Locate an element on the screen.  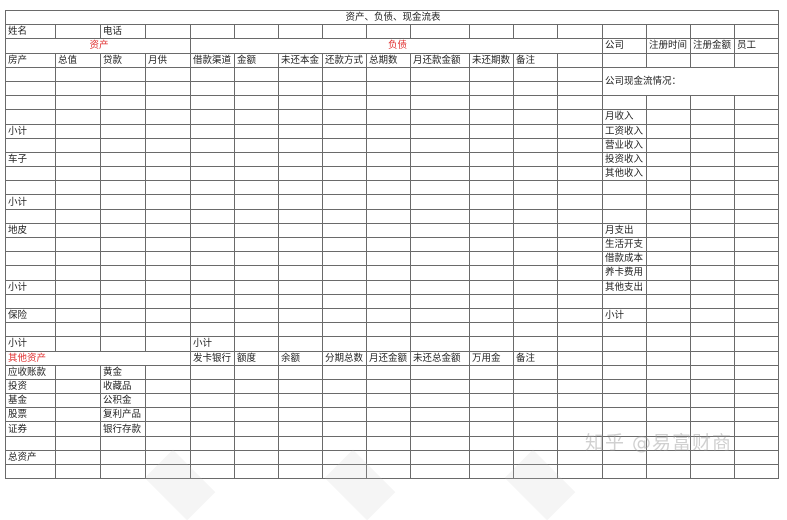
cell-label: 资产 is located at coordinates (98, 46).